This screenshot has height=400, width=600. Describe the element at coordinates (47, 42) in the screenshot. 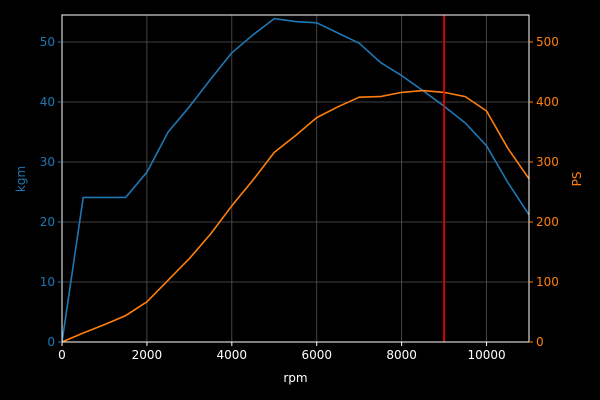

I see `left-tick-label: 50` at that location.